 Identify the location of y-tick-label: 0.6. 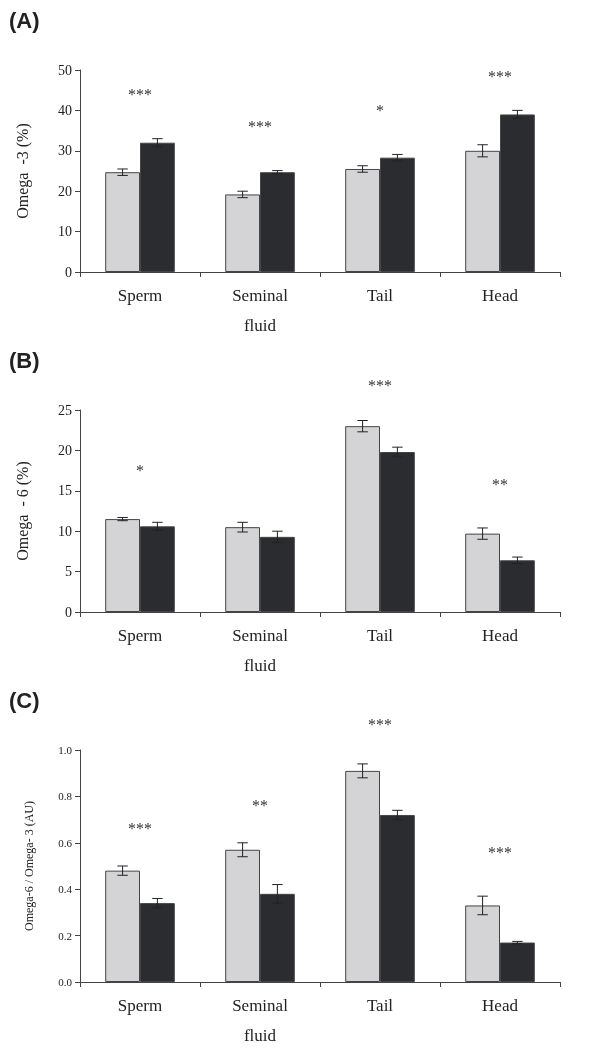
(65, 842).